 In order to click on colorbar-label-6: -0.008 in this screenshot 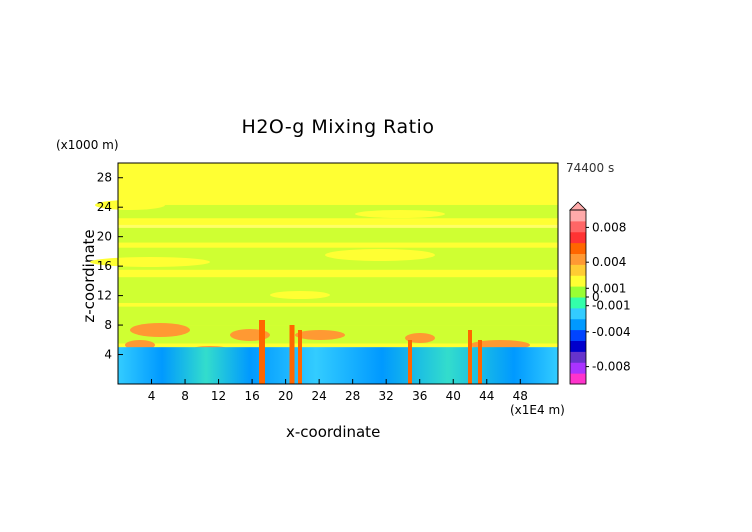, I will do `click(611, 367)`.